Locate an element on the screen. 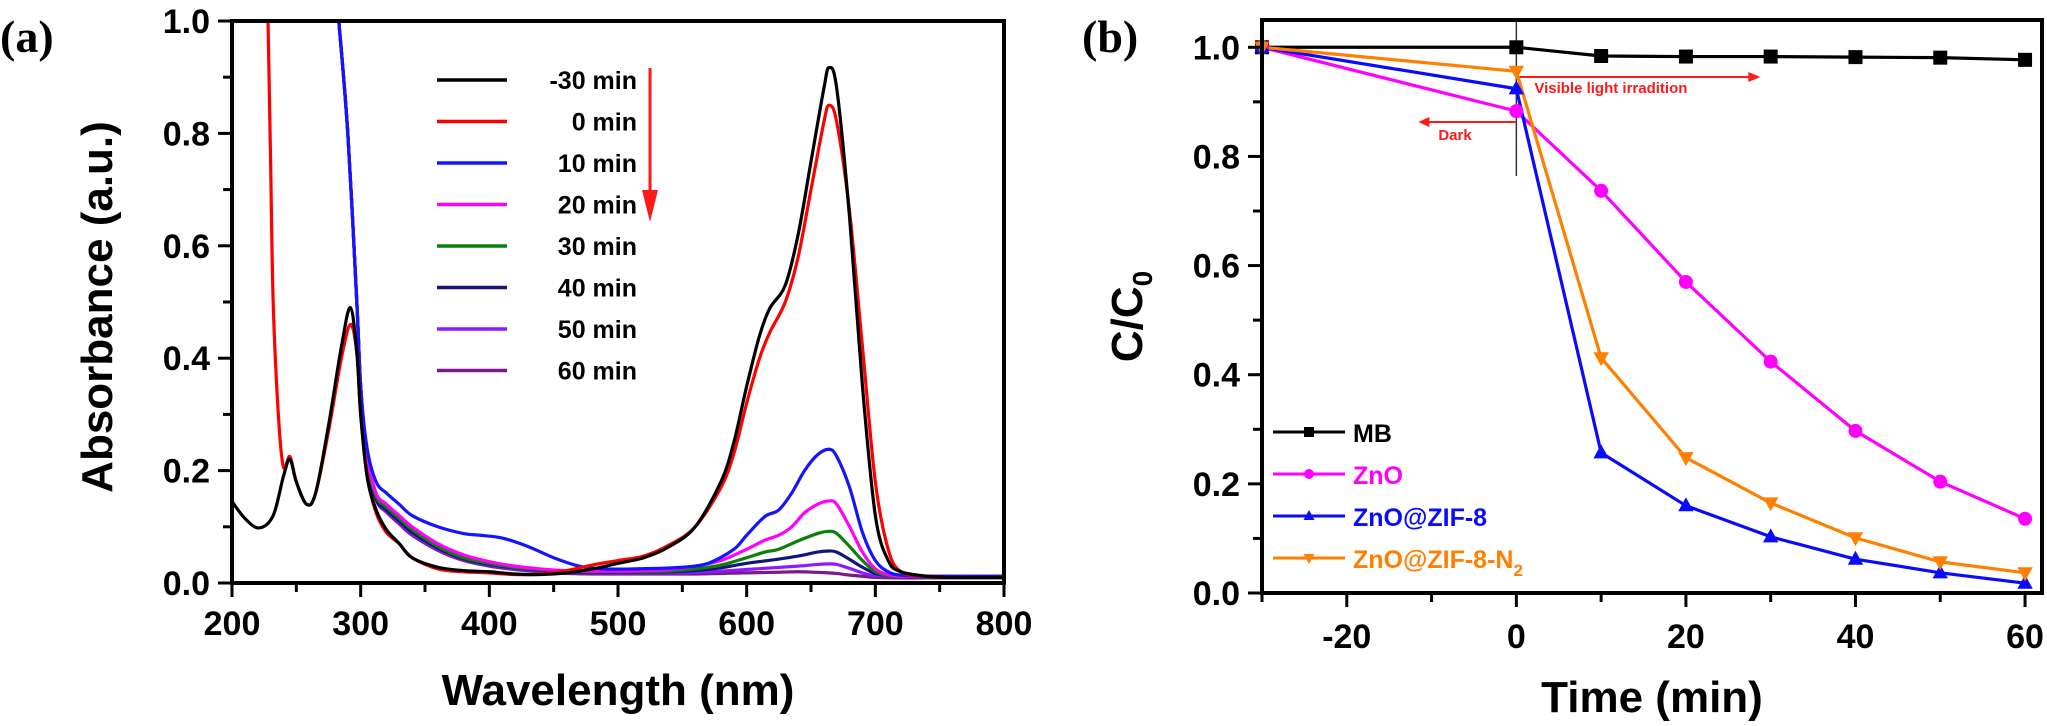 The height and width of the screenshot is (726, 2047). x-tick-label: 20 is located at coordinates (1686, 637).